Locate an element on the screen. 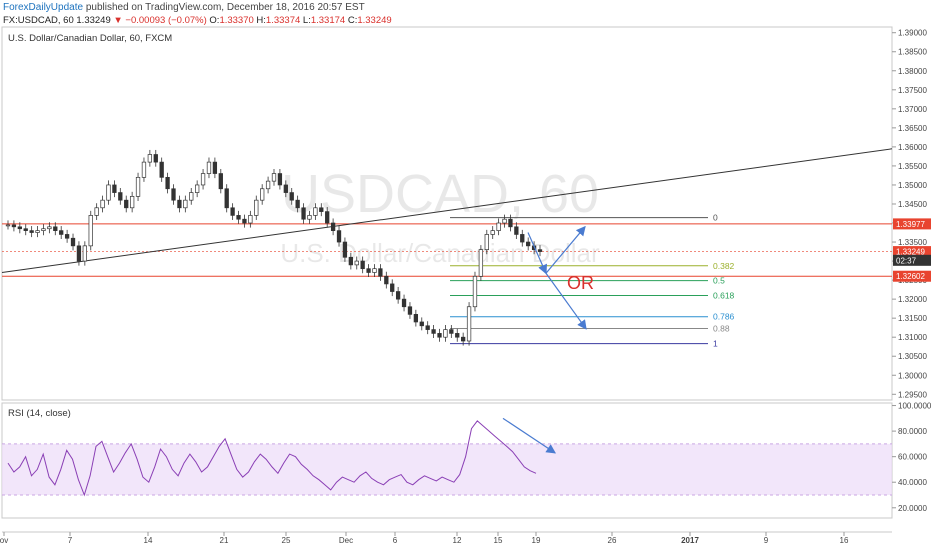  fib-level-label: 0.88 is located at coordinates (721, 329).